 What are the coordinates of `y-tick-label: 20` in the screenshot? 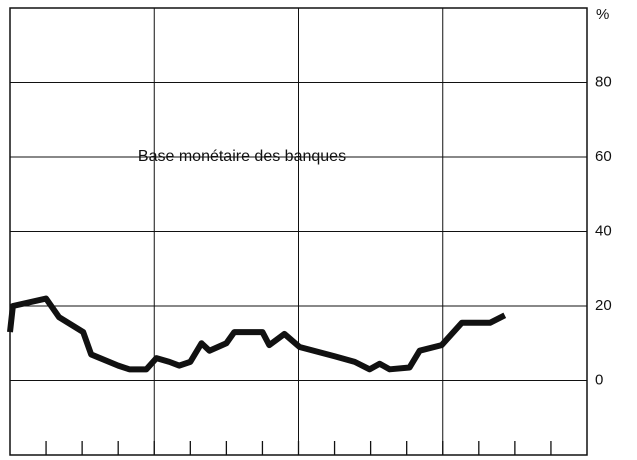 It's located at (603, 305).